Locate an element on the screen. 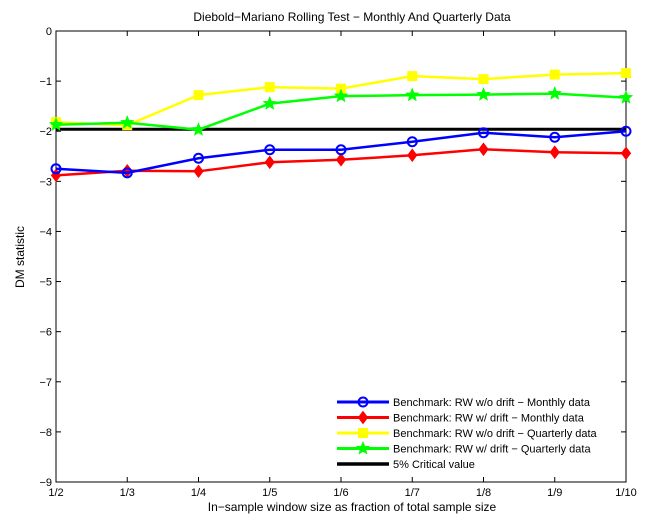 The image size is (654, 517). x-tick-label: 1/8 is located at coordinates (483, 493).